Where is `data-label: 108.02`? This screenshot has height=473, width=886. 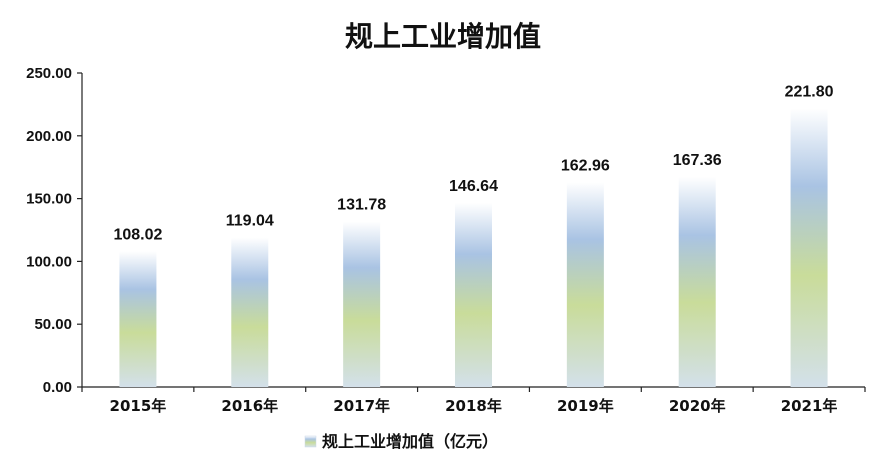 data-label: 108.02 is located at coordinates (137, 234).